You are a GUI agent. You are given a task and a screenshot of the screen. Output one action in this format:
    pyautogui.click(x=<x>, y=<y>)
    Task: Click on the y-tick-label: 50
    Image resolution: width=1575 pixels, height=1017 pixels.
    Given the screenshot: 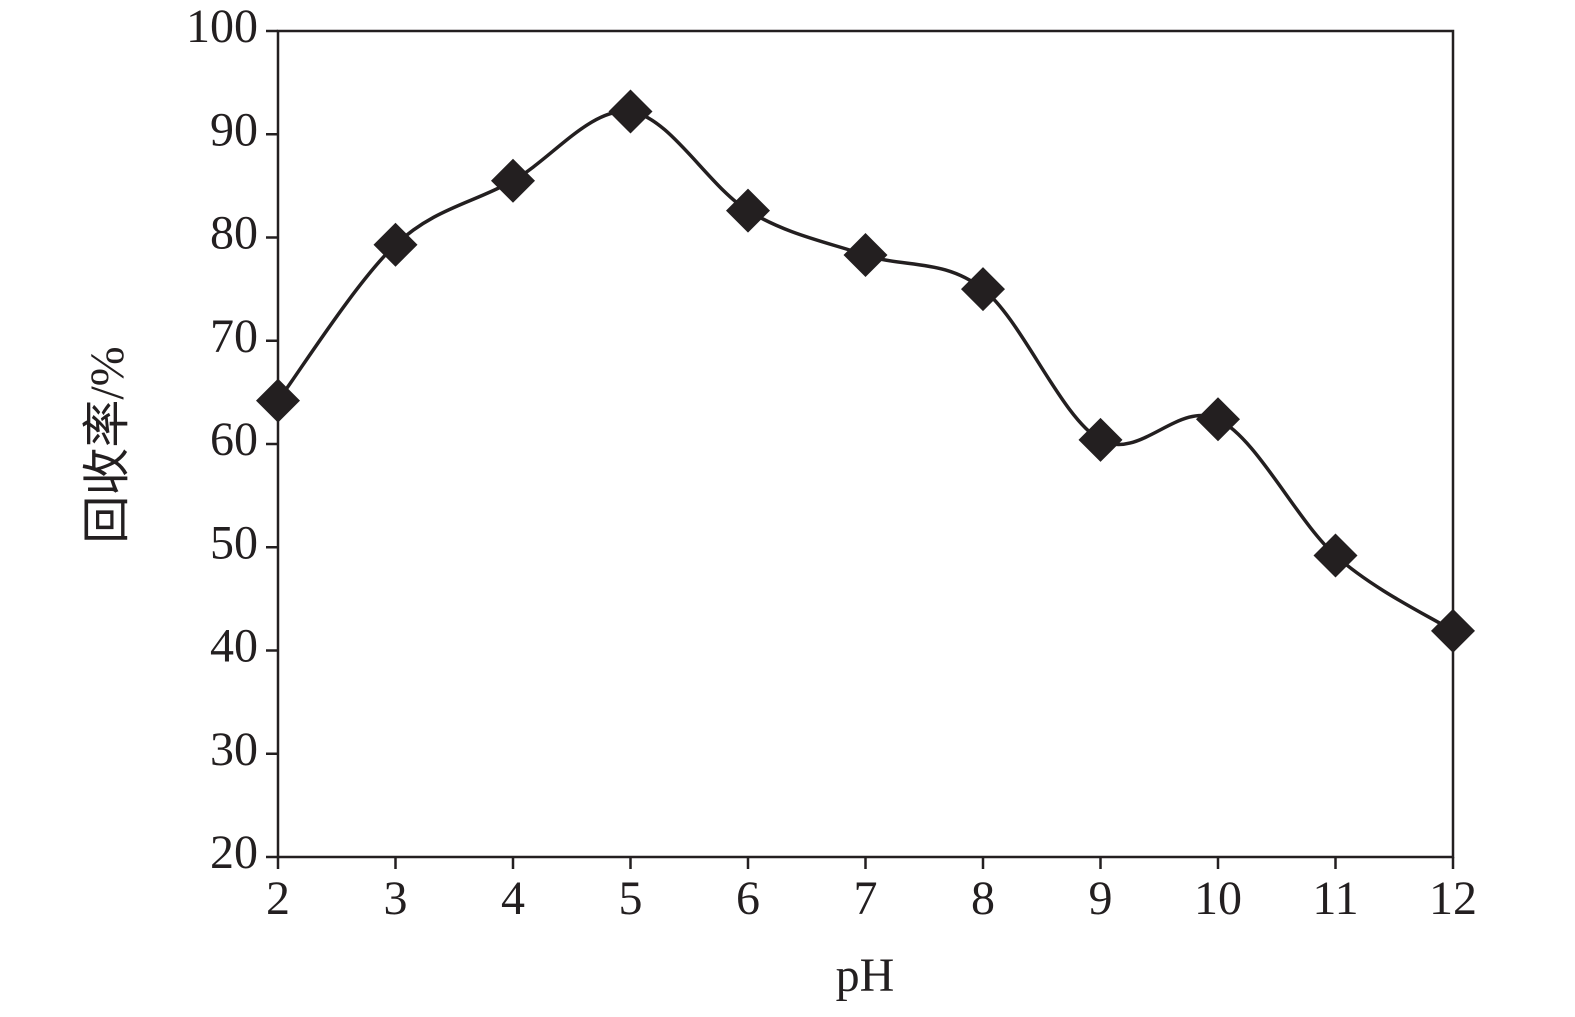 What is the action you would take?
    pyautogui.click(x=234, y=542)
    